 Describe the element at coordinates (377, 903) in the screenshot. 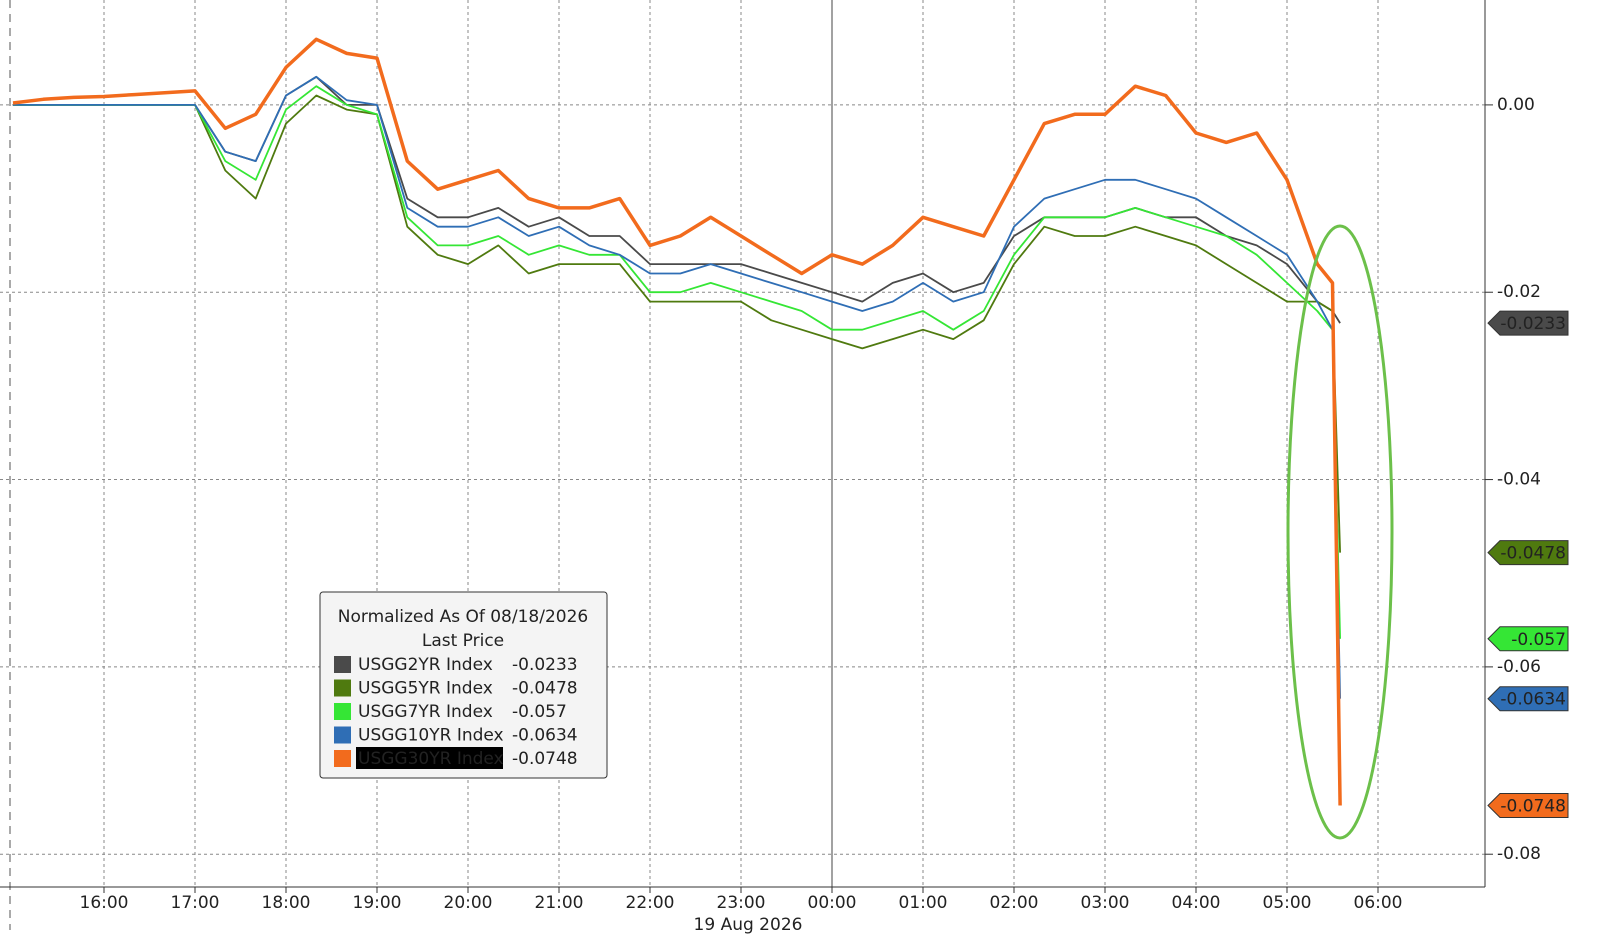

I see `x-tick-label: 19:00` at that location.